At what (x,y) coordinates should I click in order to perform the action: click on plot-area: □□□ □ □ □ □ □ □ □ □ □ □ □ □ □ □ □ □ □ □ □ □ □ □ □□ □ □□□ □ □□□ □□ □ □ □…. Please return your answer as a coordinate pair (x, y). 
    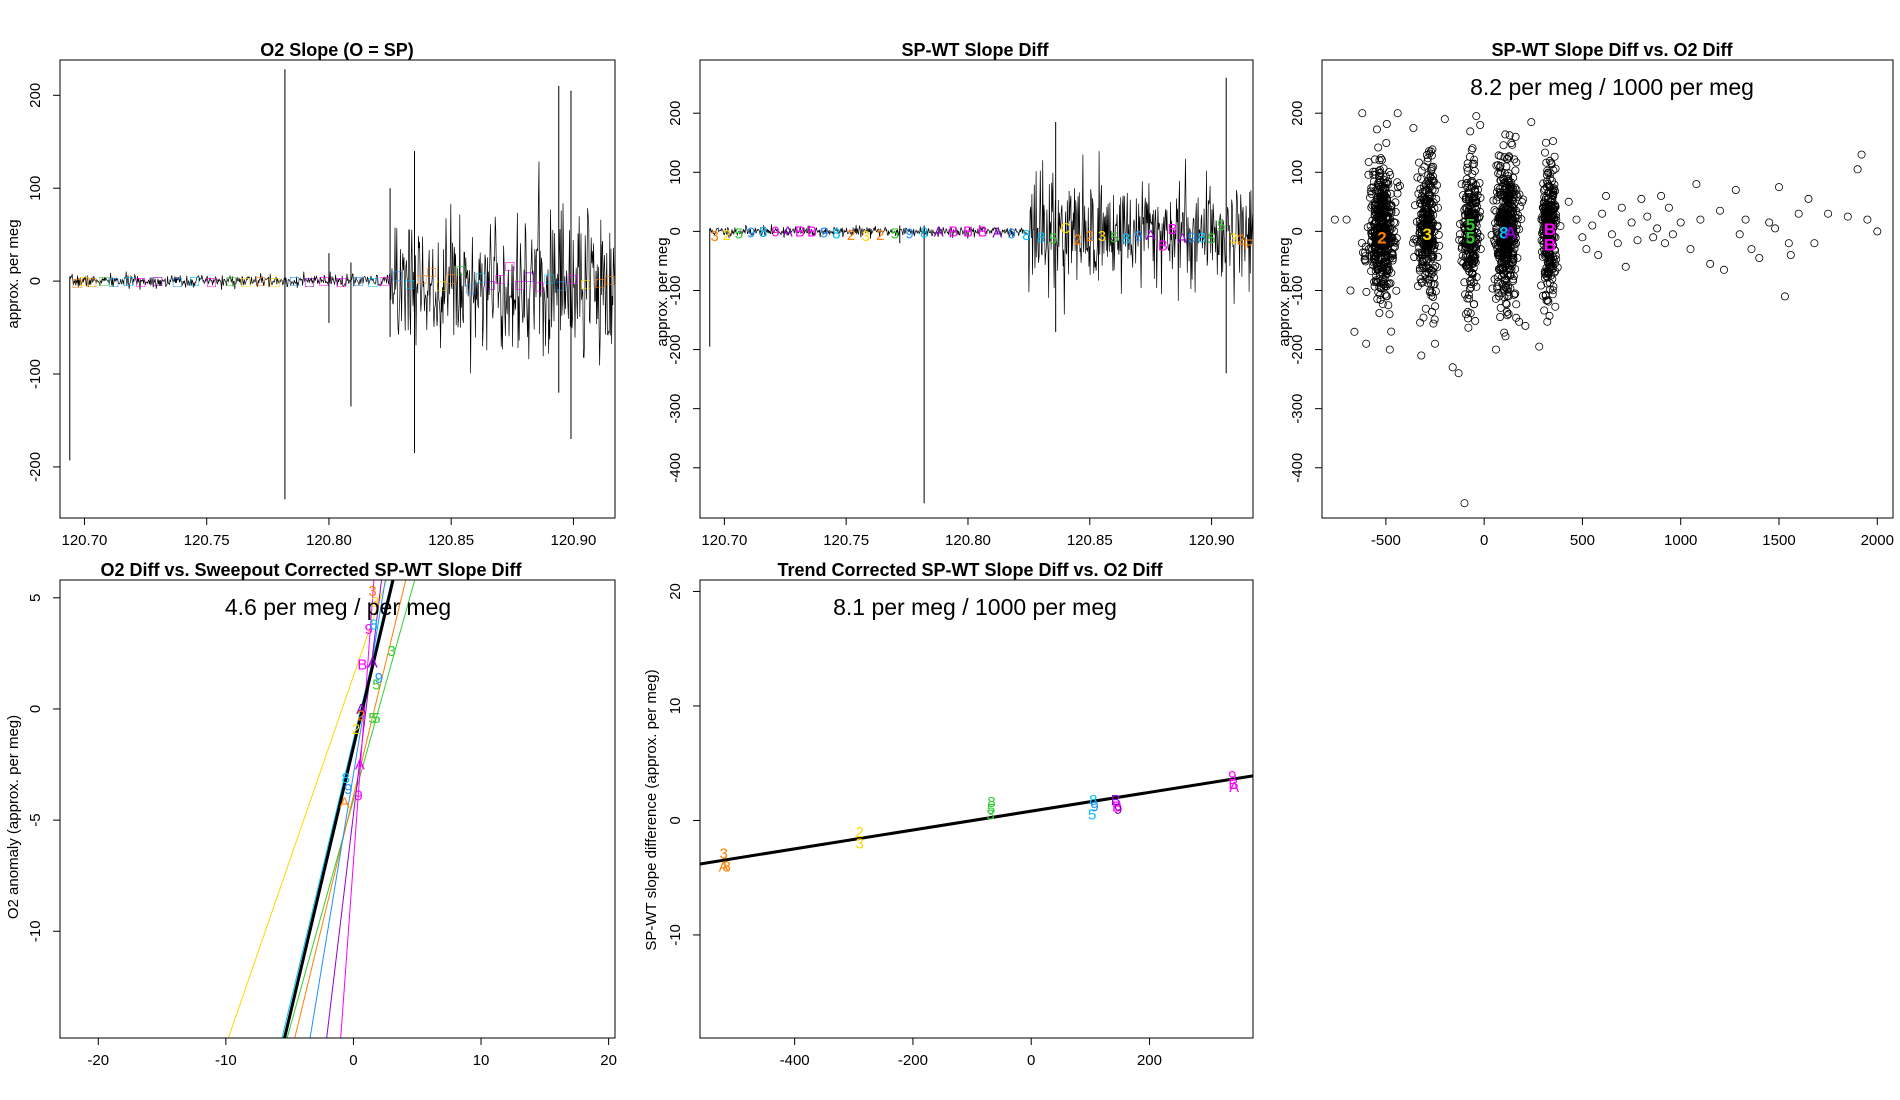
    Looking at the image, I should click on (321, 304).